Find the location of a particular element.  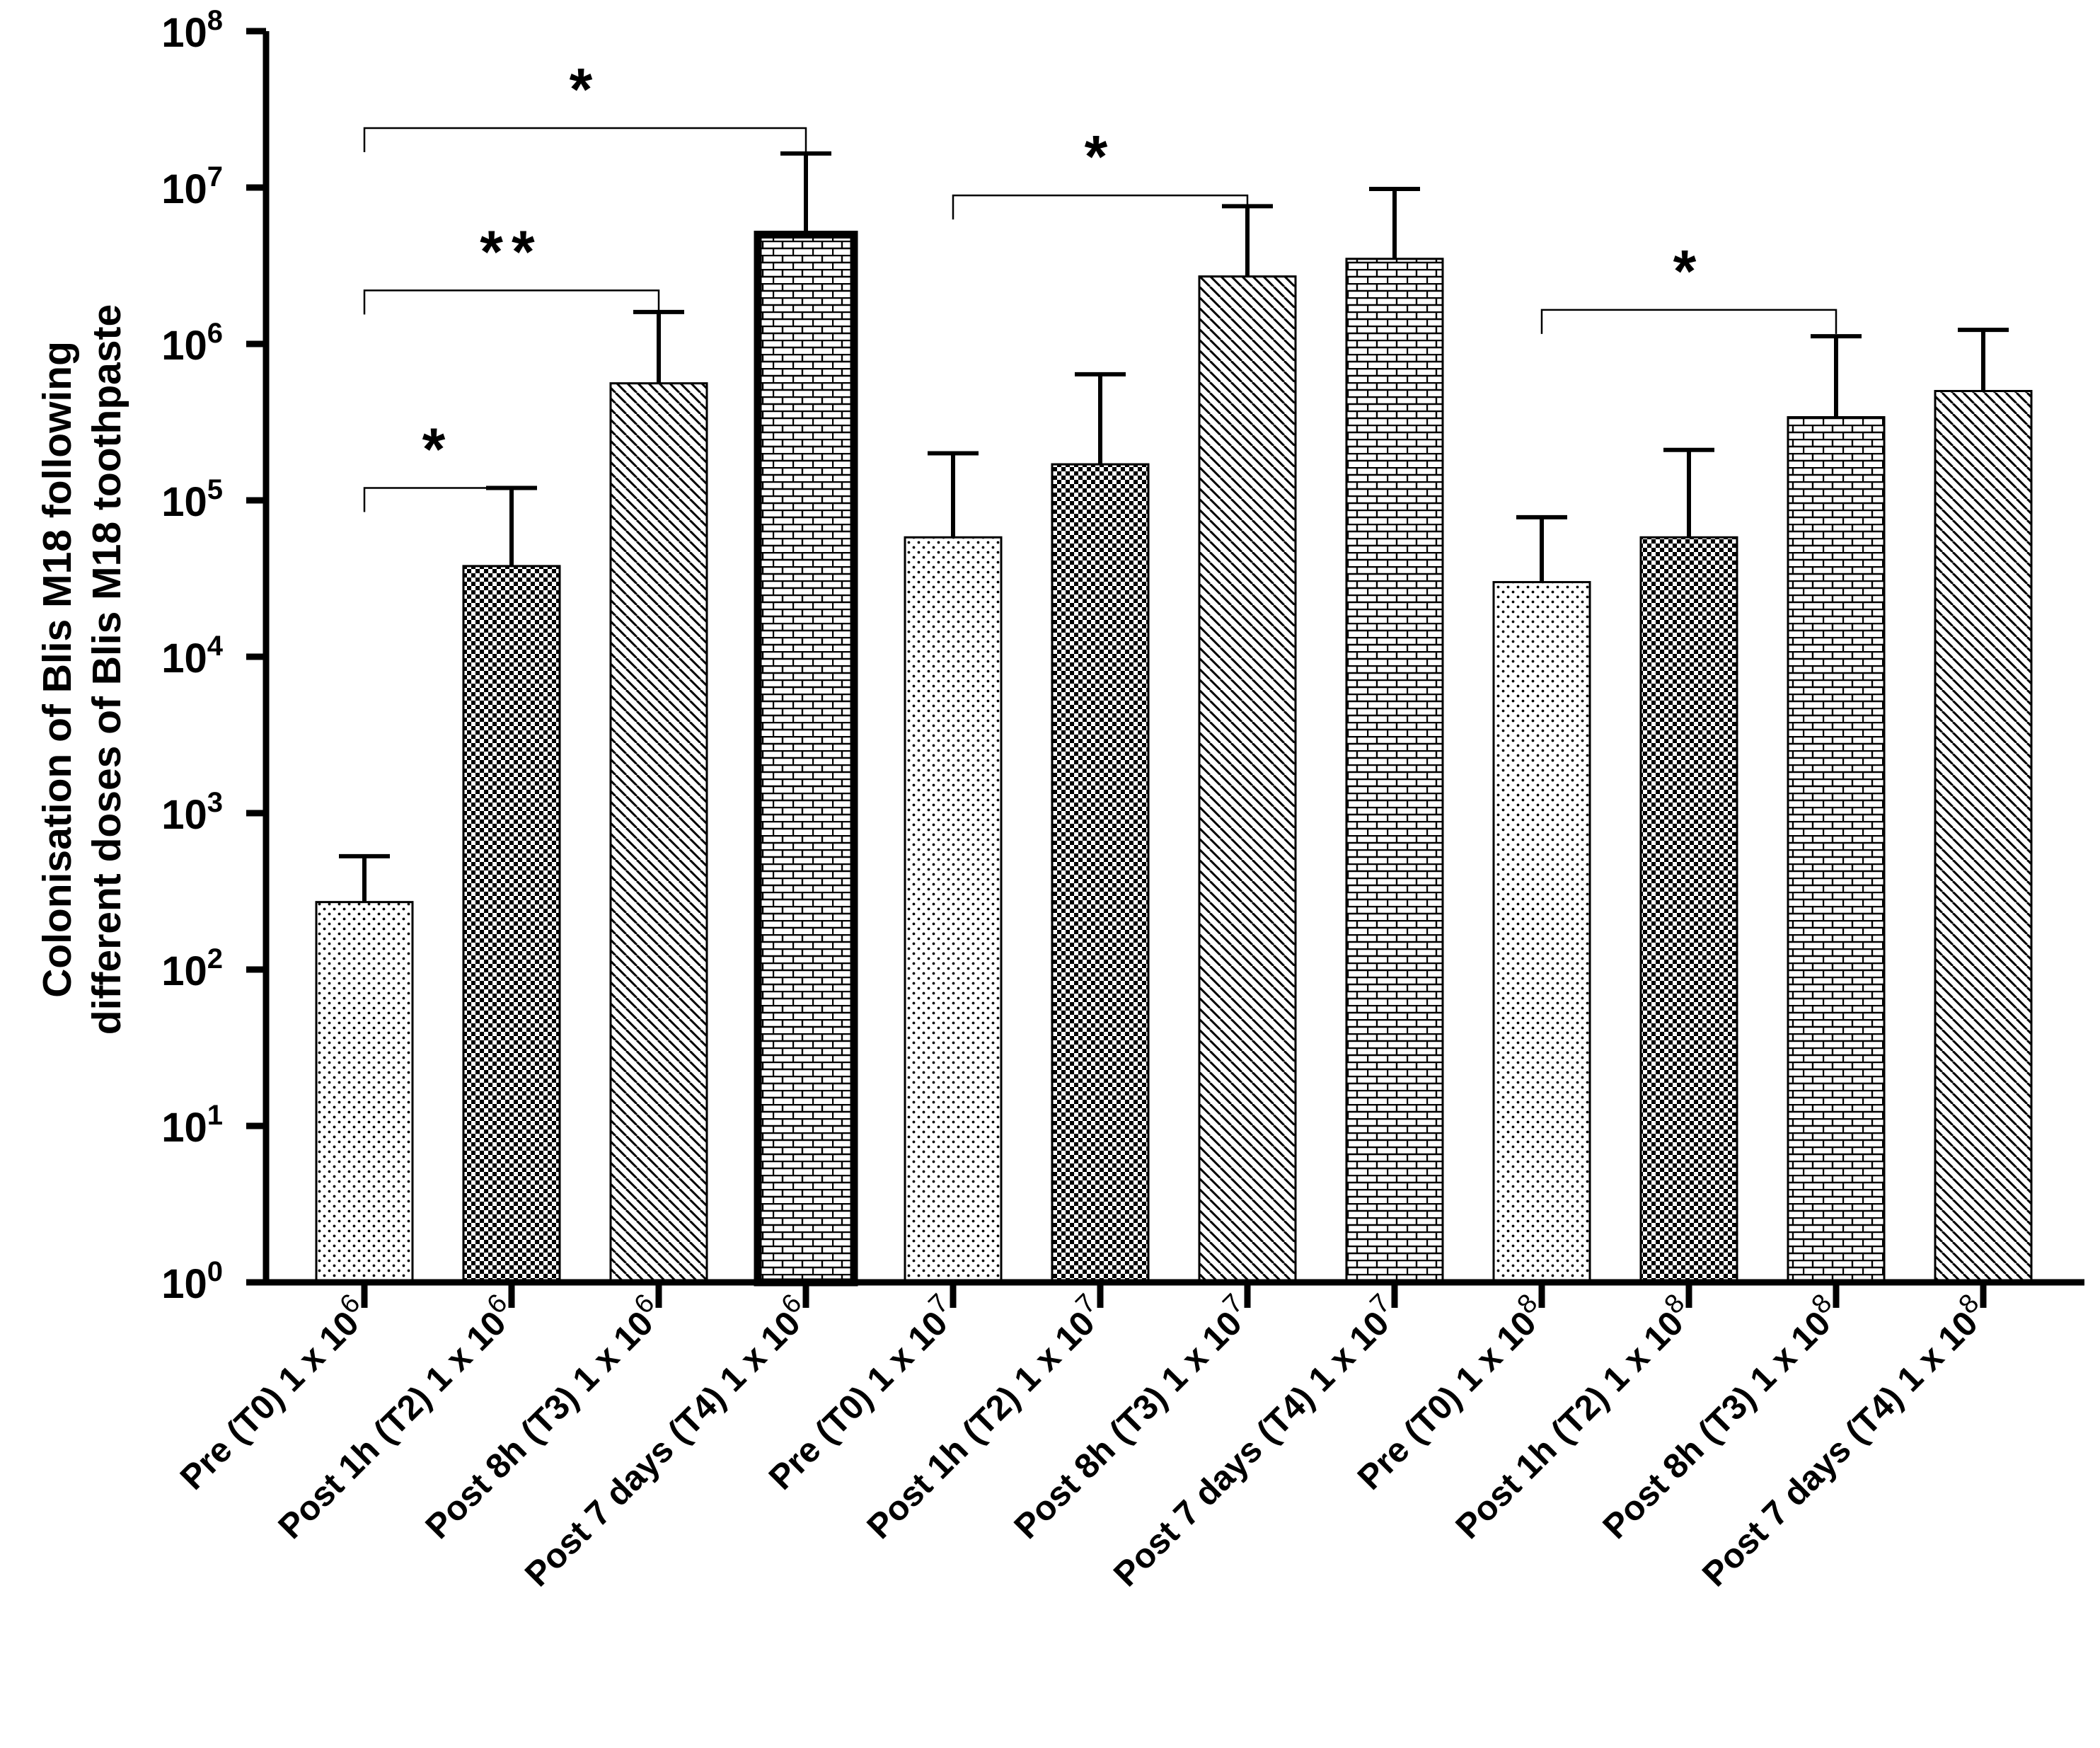

y-axis-ticks: 10⁰ 10¹ 10² 10³ 10⁴ 10⁵ 10⁶ 10⁷ 10⁸ is located at coordinates (213, 656).